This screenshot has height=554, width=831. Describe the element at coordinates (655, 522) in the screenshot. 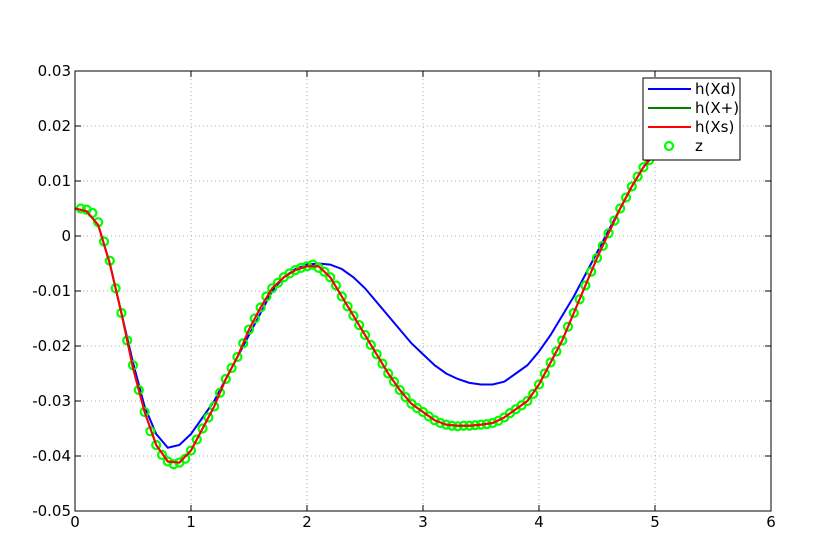

I see `x-tick-label: 5` at that location.